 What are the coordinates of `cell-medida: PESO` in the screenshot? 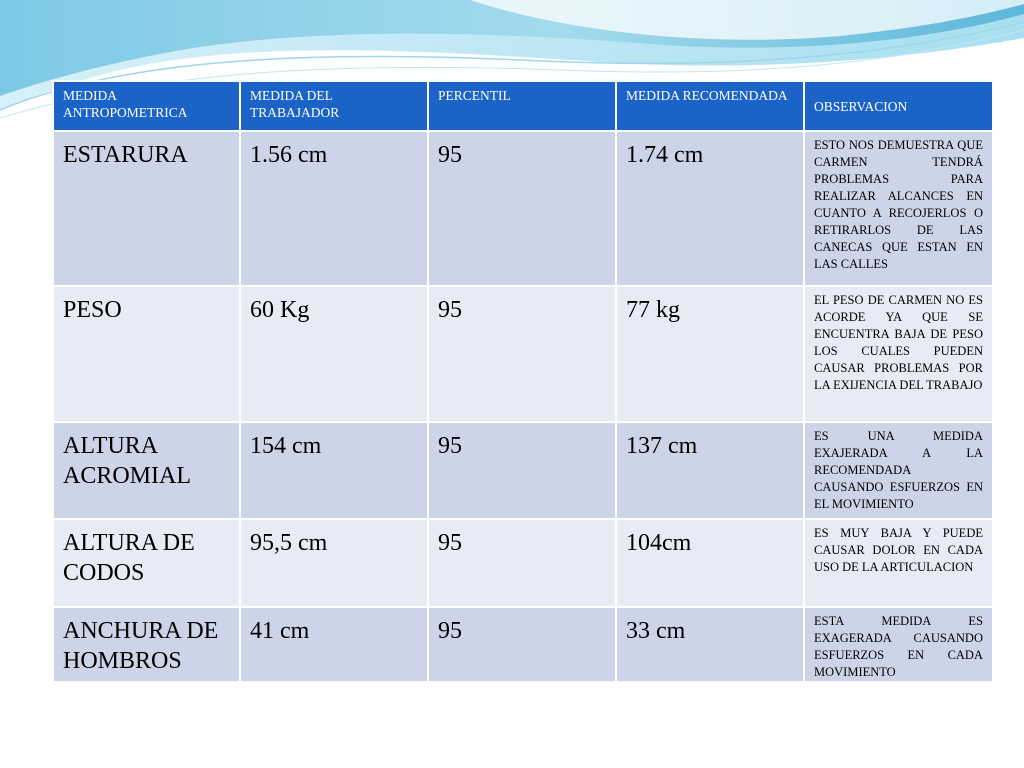 It's located at (146, 354).